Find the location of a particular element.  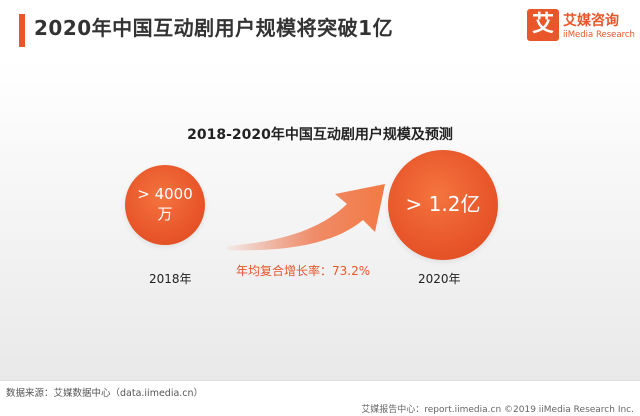

category-label-2020: 2020年 is located at coordinates (439, 279).